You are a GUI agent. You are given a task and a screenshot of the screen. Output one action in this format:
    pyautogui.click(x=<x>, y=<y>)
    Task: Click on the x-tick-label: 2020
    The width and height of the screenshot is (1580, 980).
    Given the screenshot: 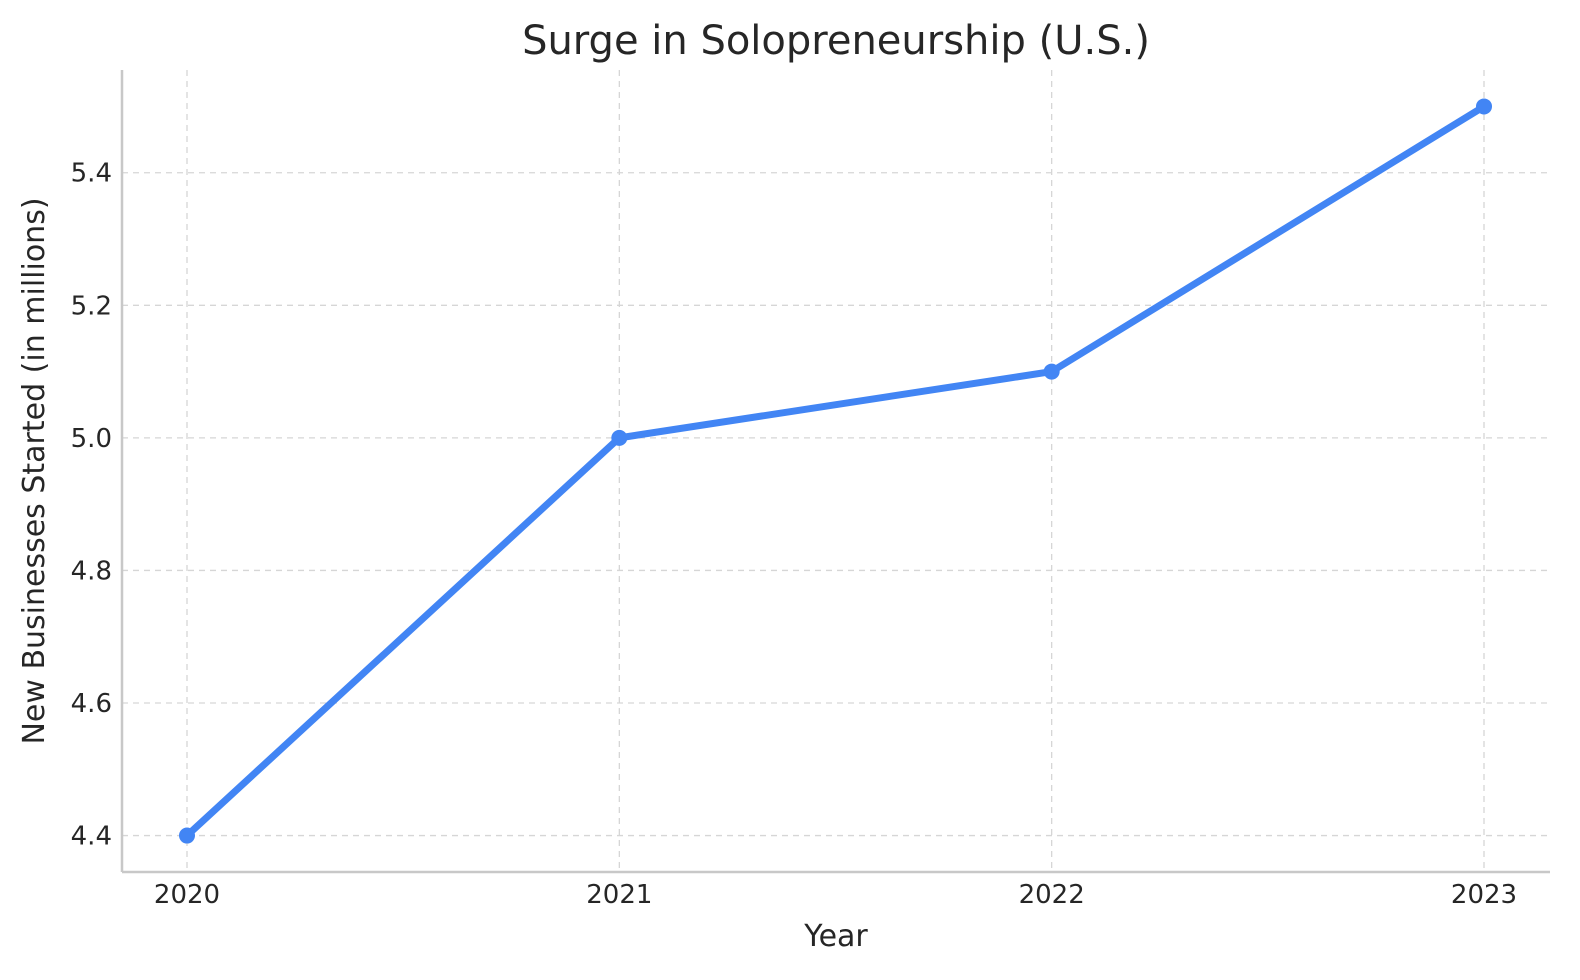 What is the action you would take?
    pyautogui.click(x=187, y=895)
    